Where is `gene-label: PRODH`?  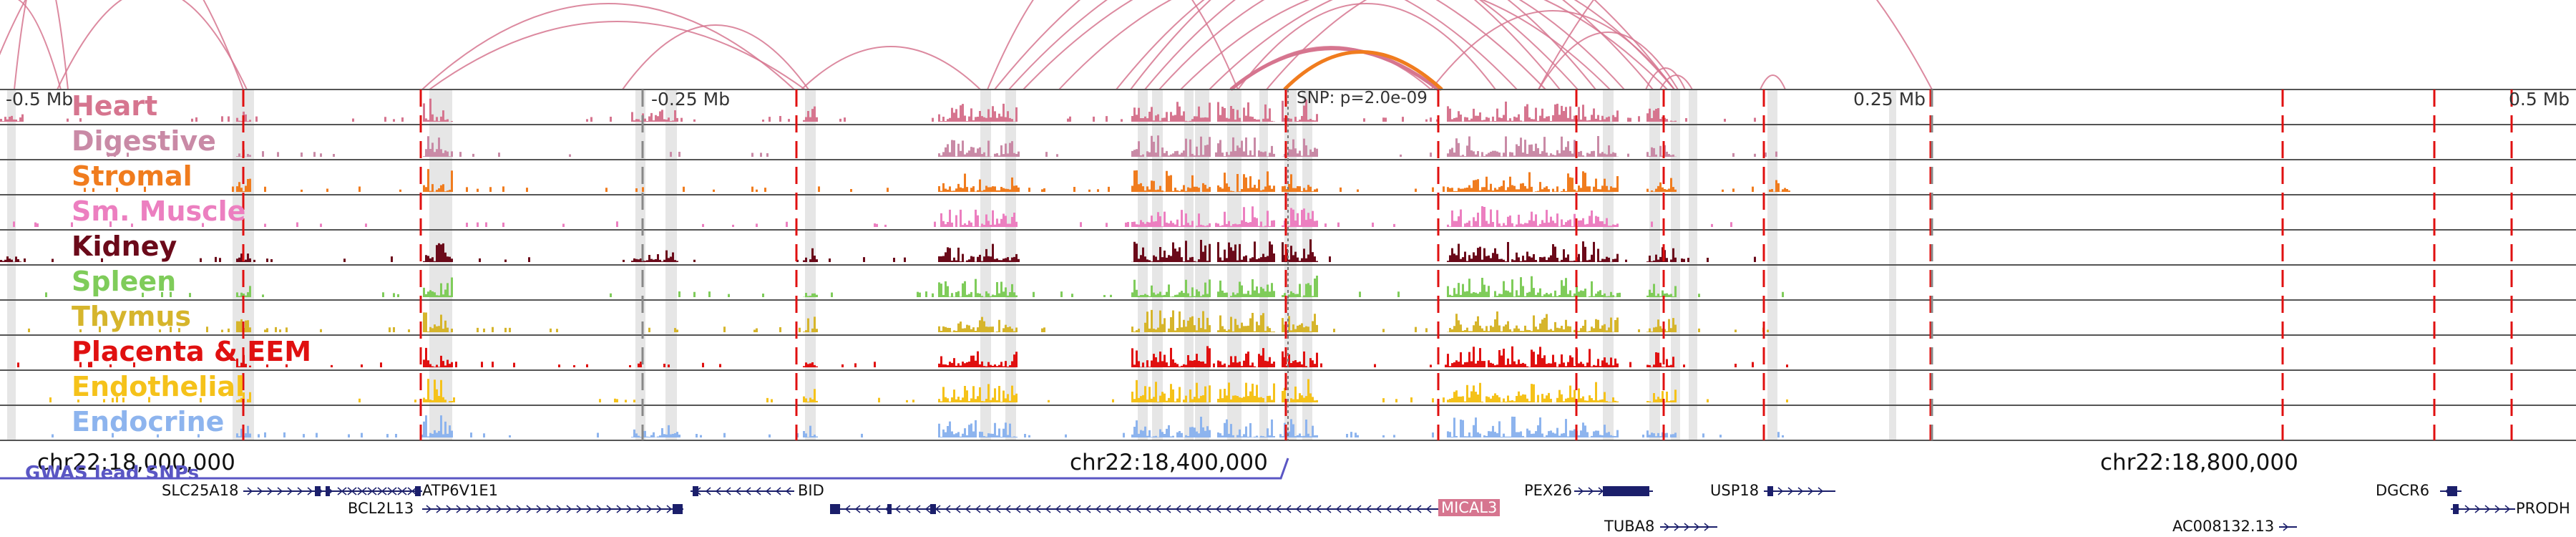 gene-label: PRODH is located at coordinates (2543, 508).